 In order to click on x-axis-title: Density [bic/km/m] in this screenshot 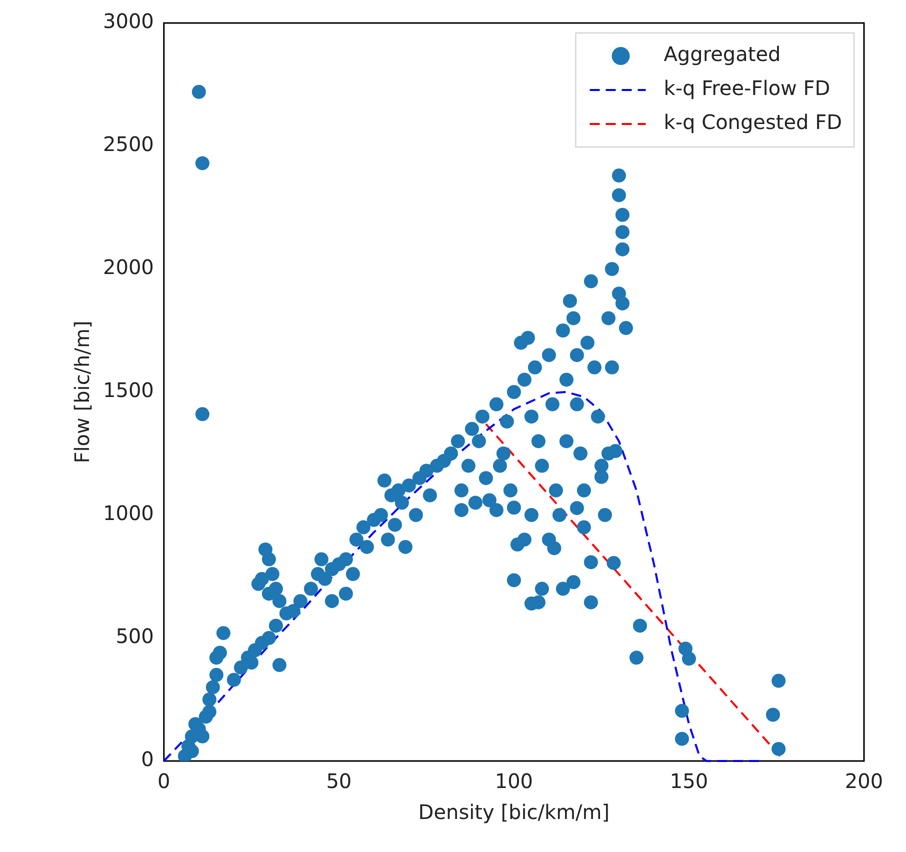, I will do `click(514, 812)`.